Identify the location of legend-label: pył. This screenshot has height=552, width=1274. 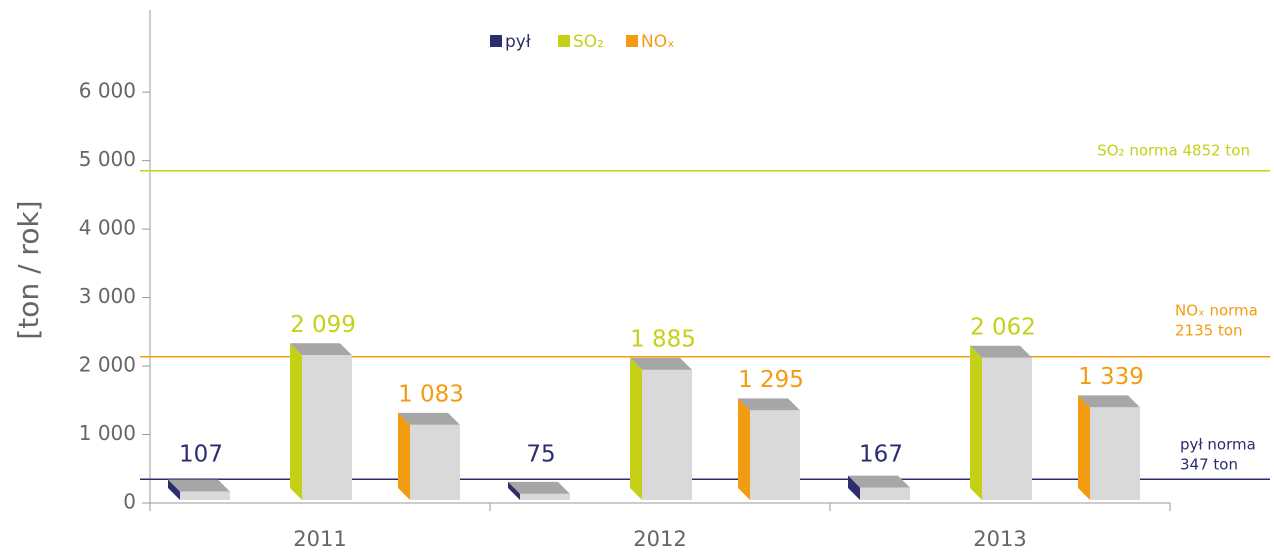
(518, 42).